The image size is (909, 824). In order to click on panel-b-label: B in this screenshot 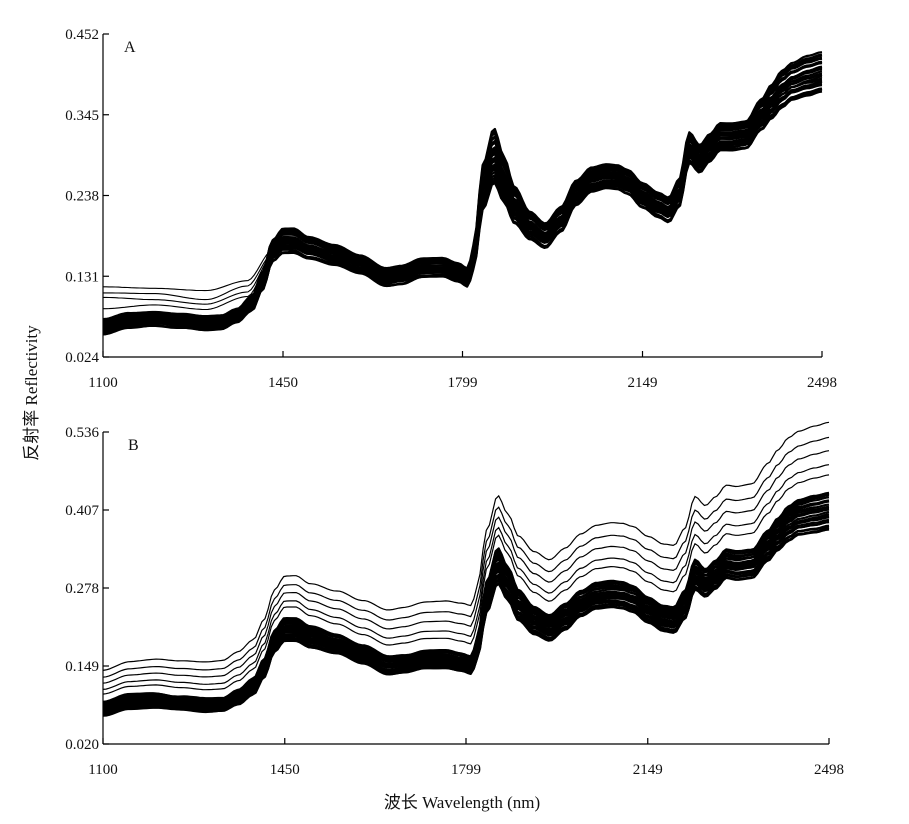, I will do `click(133, 445)`.